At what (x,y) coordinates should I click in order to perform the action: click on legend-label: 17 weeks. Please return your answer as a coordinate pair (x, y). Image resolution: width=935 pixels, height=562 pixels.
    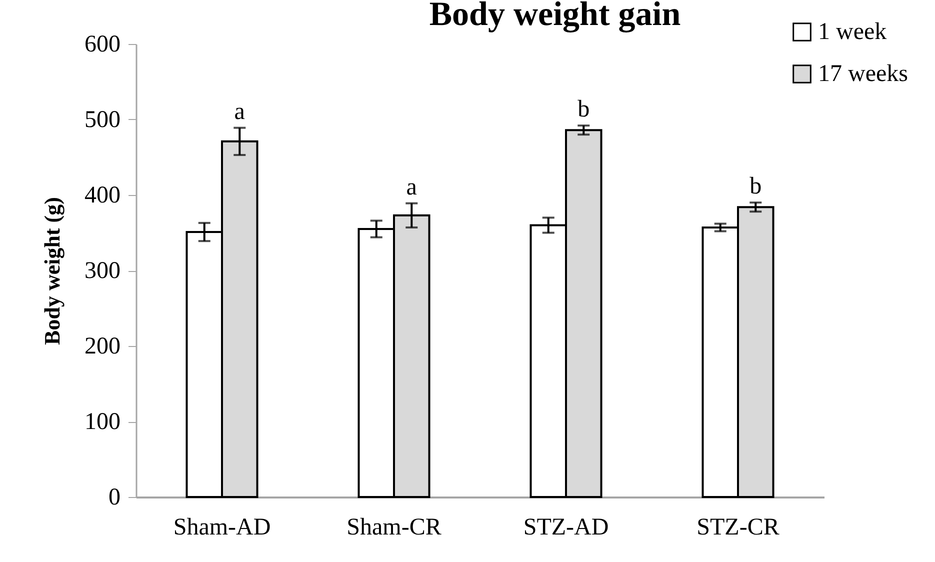
    Looking at the image, I should click on (863, 74).